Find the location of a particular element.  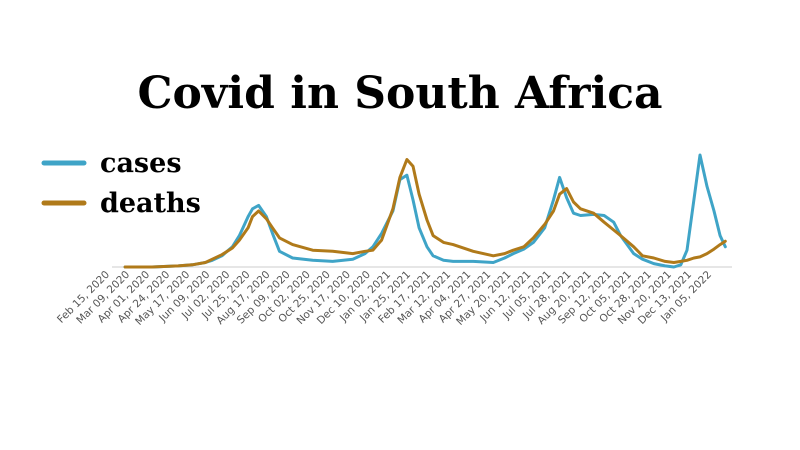

legend: cases deaths is located at coordinates (121, 183).